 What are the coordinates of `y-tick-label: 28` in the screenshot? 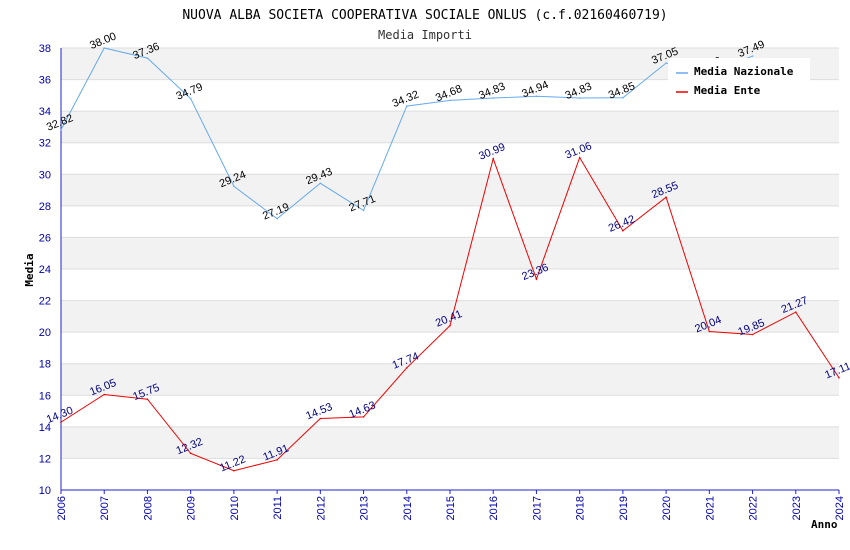 It's located at (45, 207).